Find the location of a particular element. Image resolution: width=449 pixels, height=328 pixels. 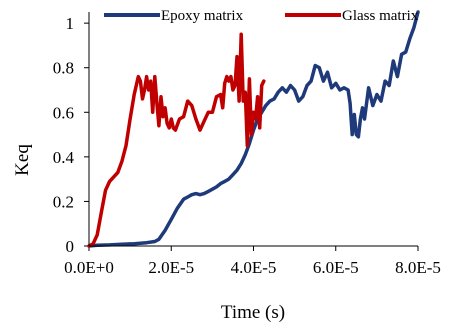

y-axis-ticks: 0 0.2 0.4 0.6 0.8 1 is located at coordinates (71, 135).